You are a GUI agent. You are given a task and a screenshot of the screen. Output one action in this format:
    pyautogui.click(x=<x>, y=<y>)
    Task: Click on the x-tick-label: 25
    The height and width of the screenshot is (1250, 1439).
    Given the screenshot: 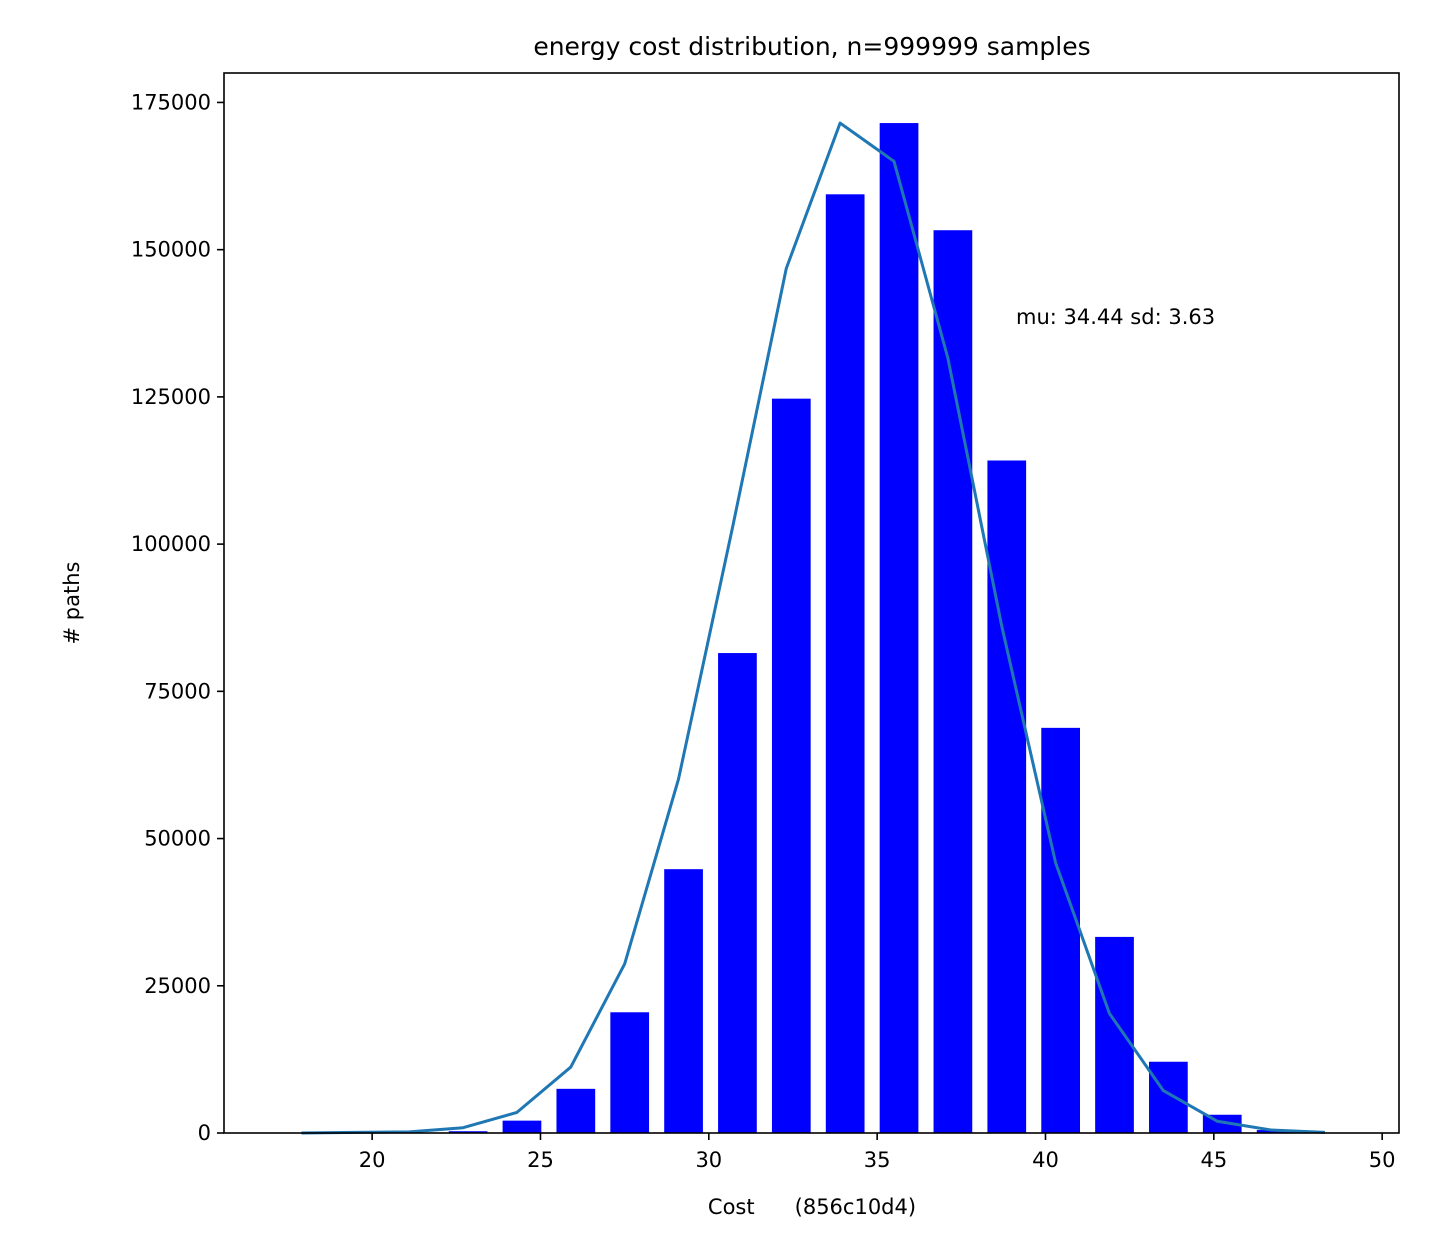 What is the action you would take?
    pyautogui.click(x=540, y=1160)
    